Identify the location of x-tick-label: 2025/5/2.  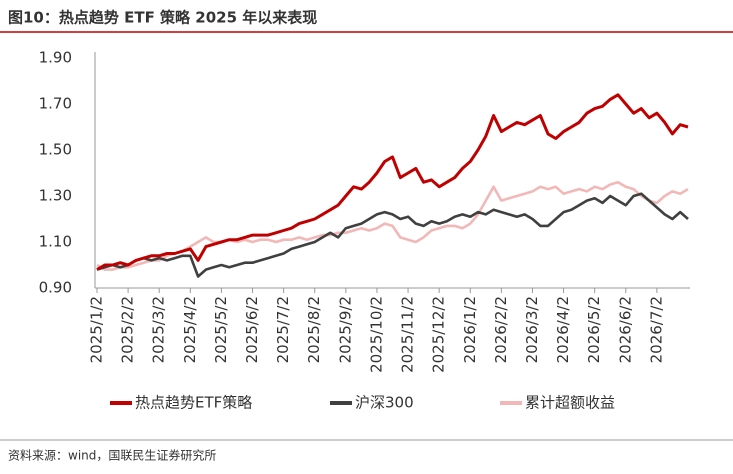
(221, 329).